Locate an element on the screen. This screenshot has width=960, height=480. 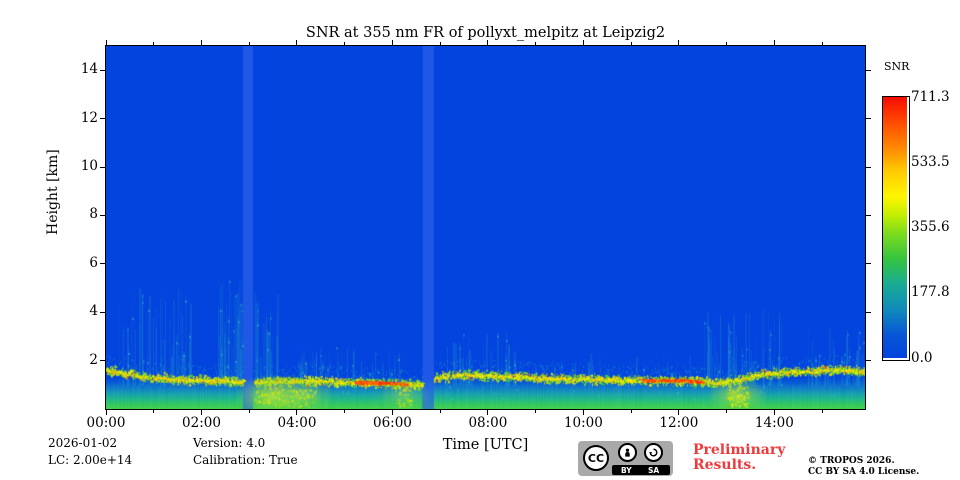
y-tick-label: 14 is located at coordinates (89, 69).